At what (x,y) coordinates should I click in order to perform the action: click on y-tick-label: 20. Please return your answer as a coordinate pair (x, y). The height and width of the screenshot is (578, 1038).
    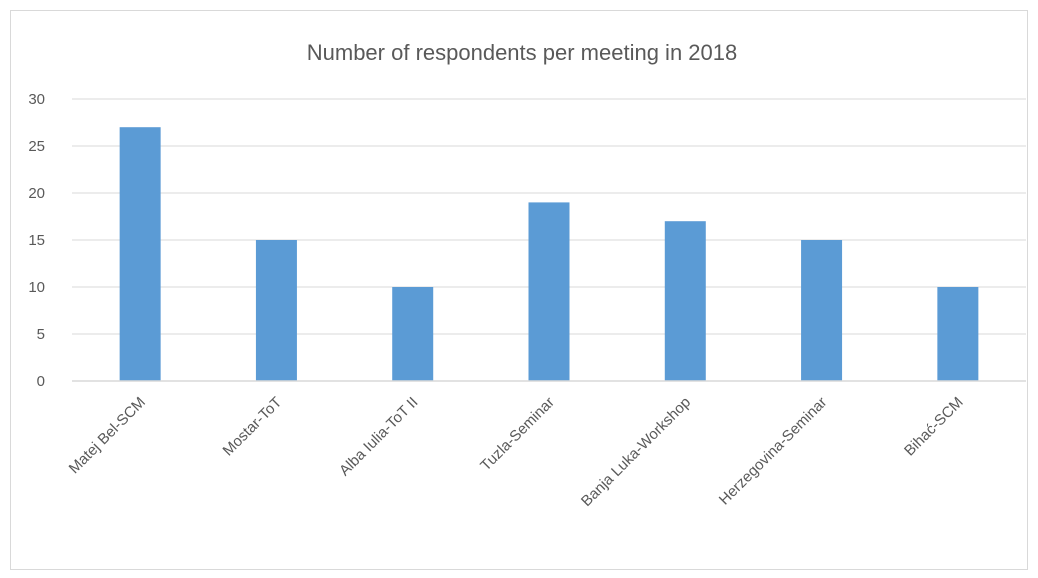
    Looking at the image, I should click on (36, 193).